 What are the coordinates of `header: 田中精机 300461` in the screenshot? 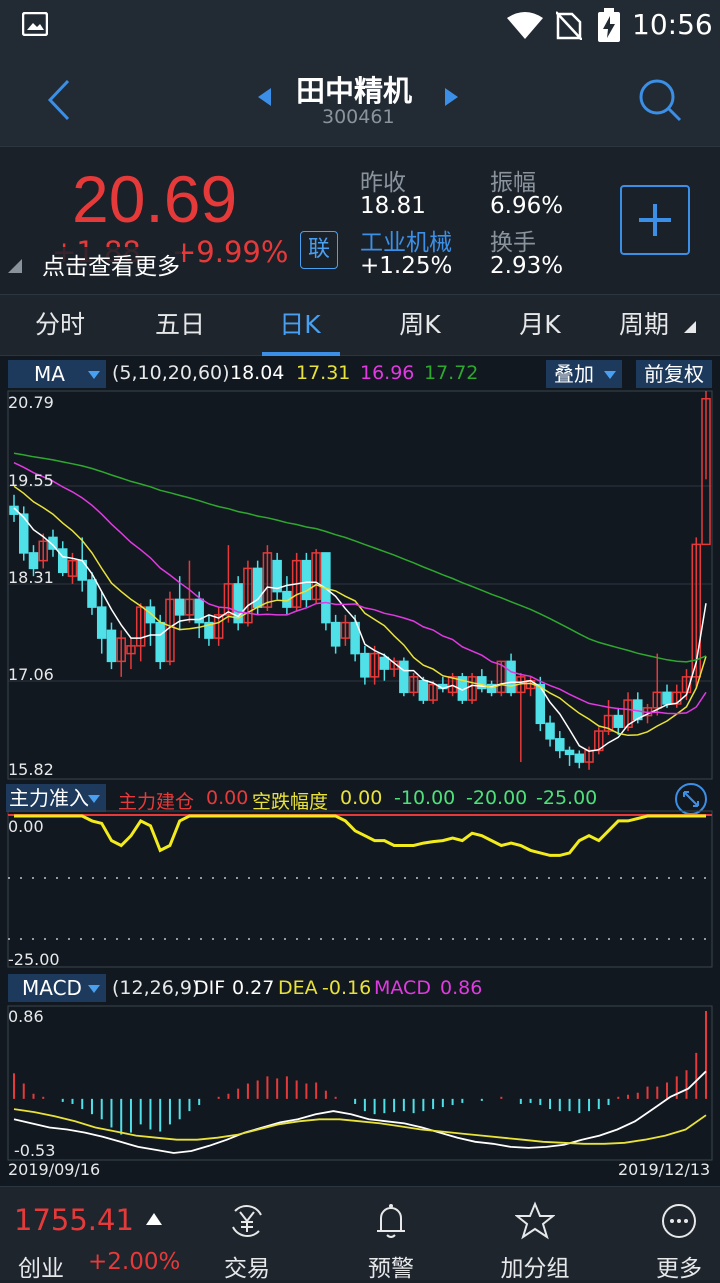 It's located at (360, 98).